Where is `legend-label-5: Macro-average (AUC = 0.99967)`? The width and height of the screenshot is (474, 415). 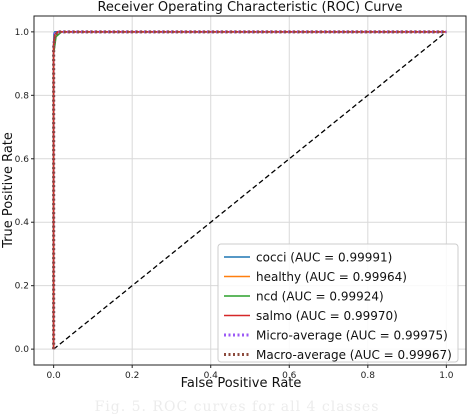
legend-label-5: Macro-average (AUC = 0.99967) is located at coordinates (354, 355).